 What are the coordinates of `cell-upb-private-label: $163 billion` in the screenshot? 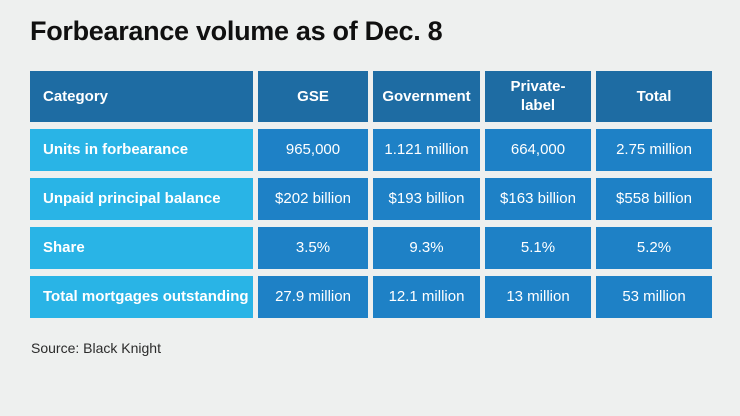 It's located at (538, 199).